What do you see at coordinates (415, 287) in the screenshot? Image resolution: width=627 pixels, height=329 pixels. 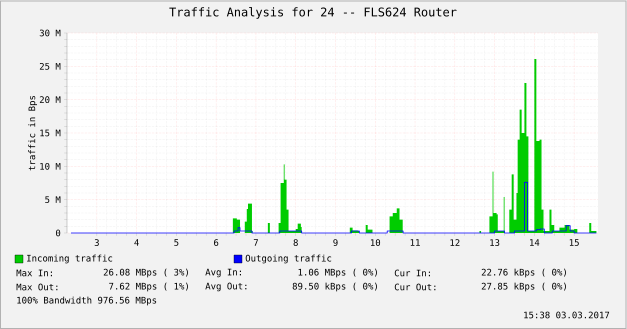 I see `text: Cur Out:` at bounding box center [415, 287].